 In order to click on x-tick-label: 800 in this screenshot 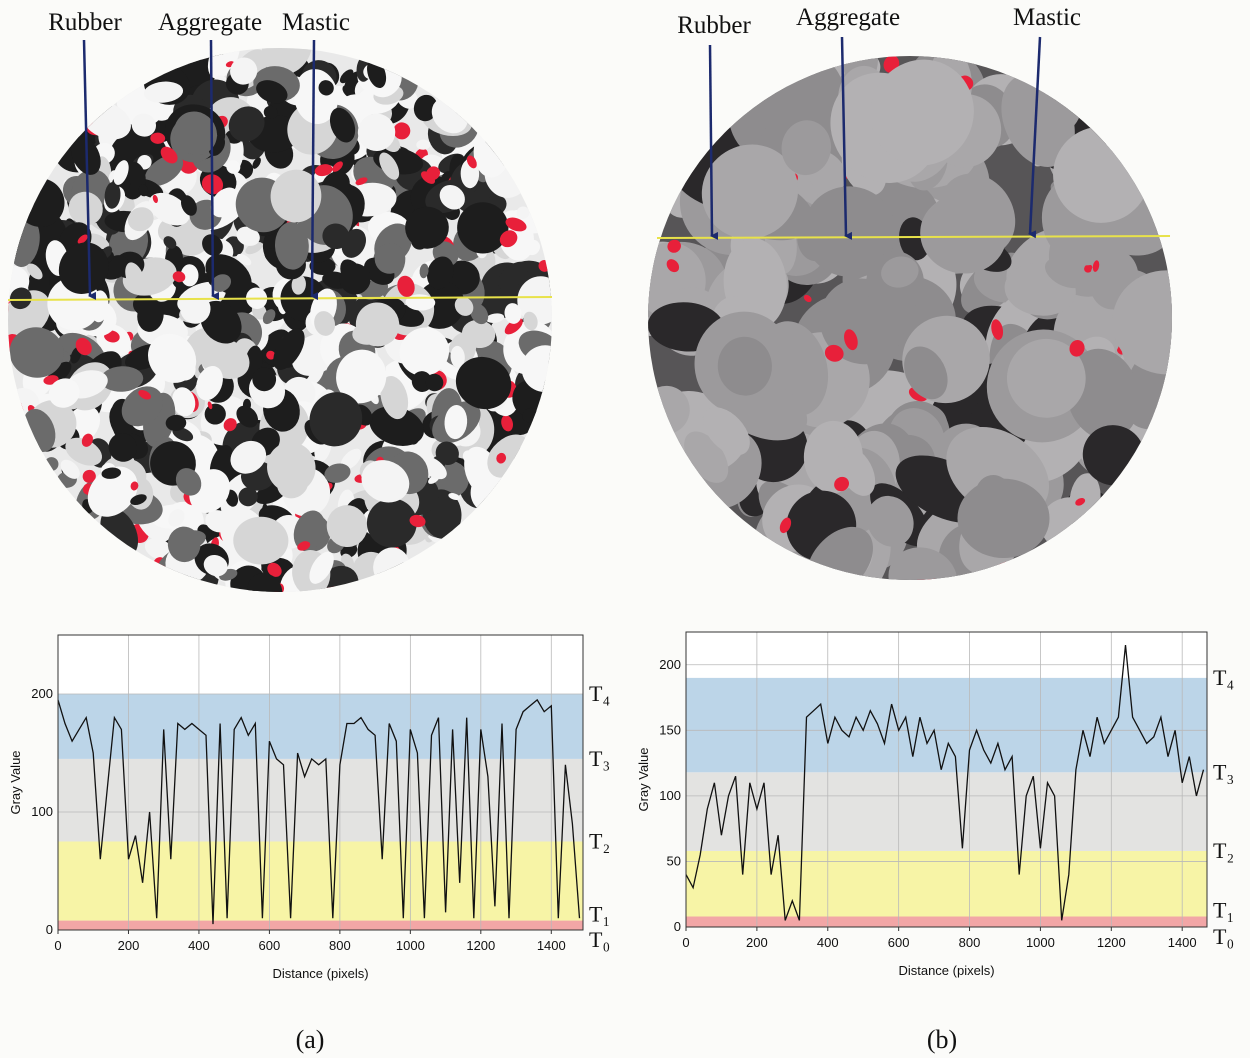, I will do `click(970, 942)`.